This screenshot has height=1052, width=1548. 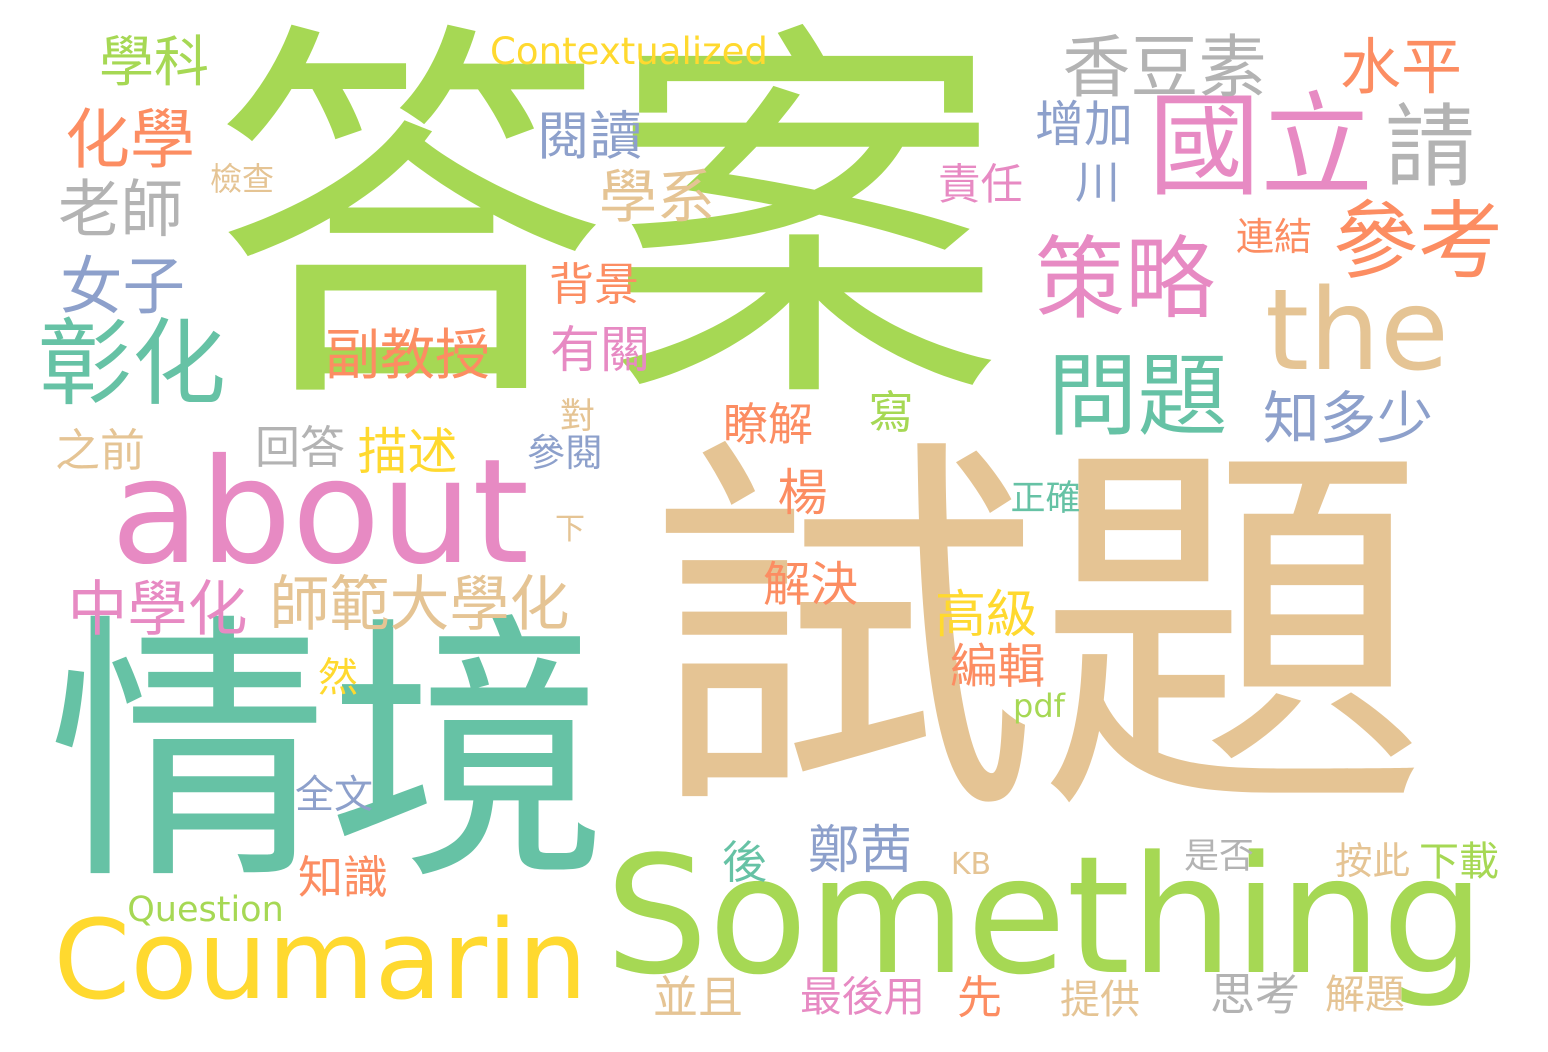 I want to click on word: 全文, so click(x=333, y=795).